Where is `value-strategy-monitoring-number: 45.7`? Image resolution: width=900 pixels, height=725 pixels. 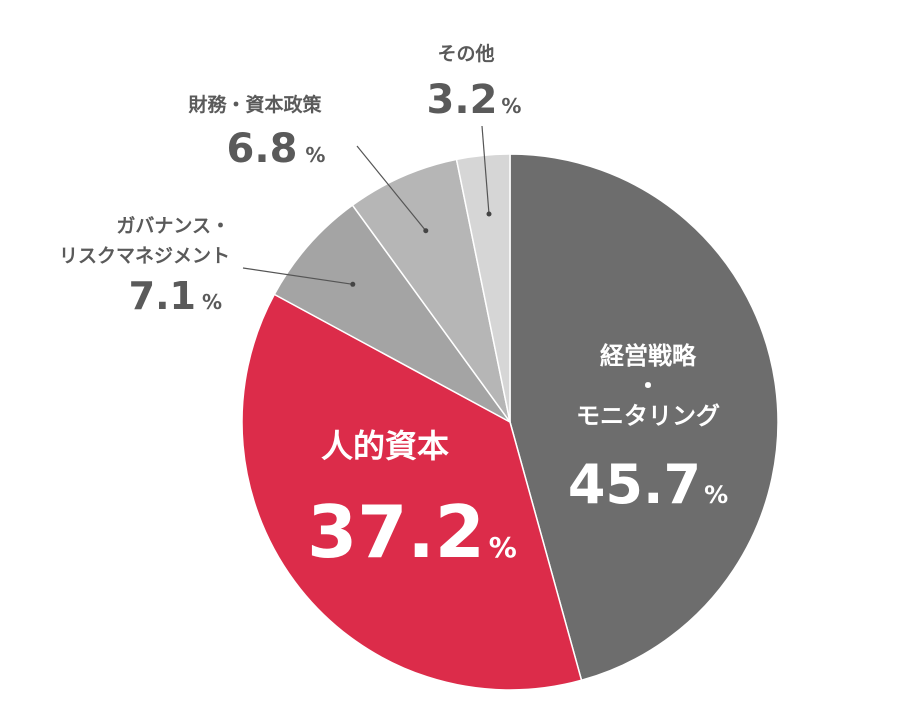
value-strategy-monitoring-number: 45.7 is located at coordinates (634, 484).